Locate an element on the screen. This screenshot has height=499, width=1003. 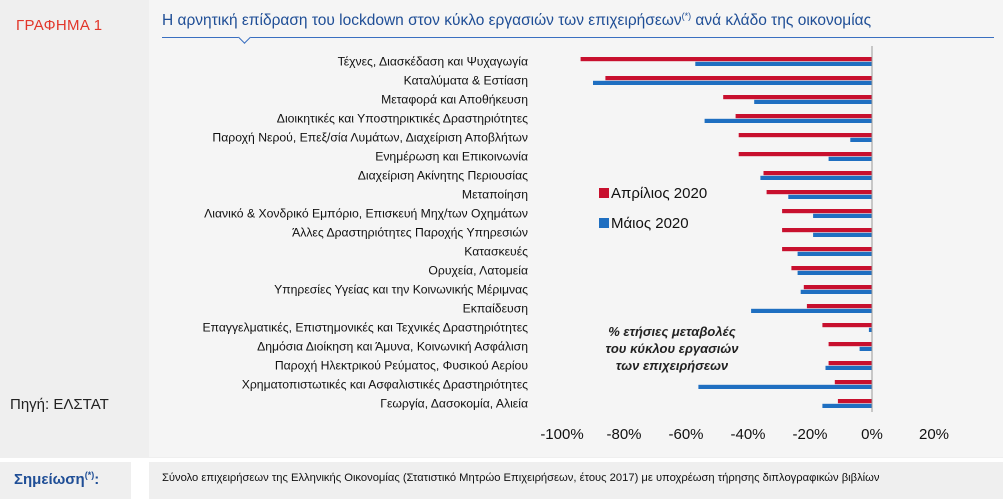
category-label: Άλλες Δραστηριότητες Παροχής Υπηρεσιών is located at coordinates (410, 233).